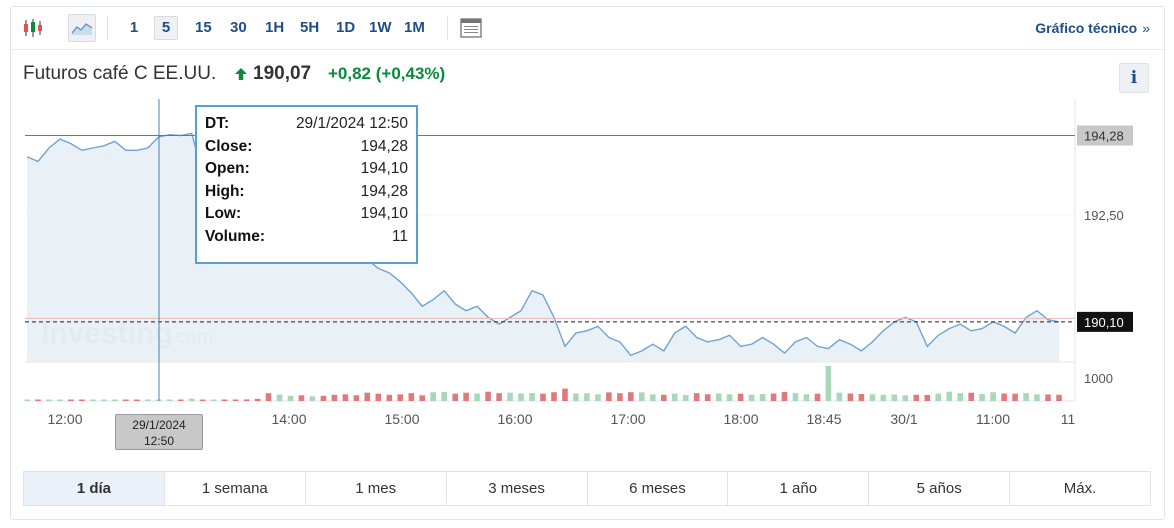  Describe the element at coordinates (376, 488) in the screenshot. I see `period-tab: 1 mes` at that location.